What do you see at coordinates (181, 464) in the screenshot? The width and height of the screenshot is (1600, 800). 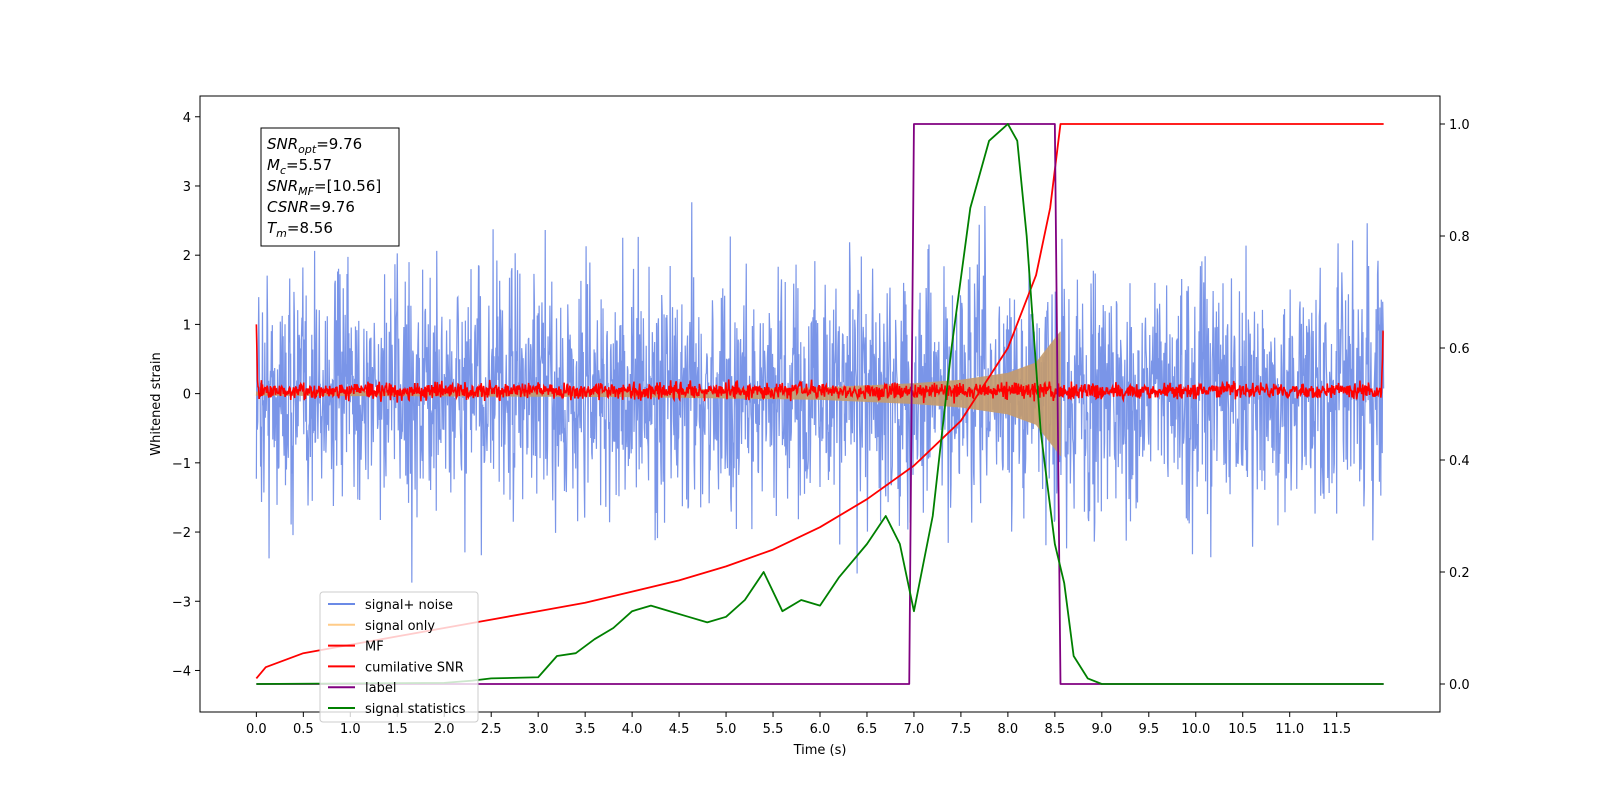 I see `y-tick-label: −1` at bounding box center [181, 464].